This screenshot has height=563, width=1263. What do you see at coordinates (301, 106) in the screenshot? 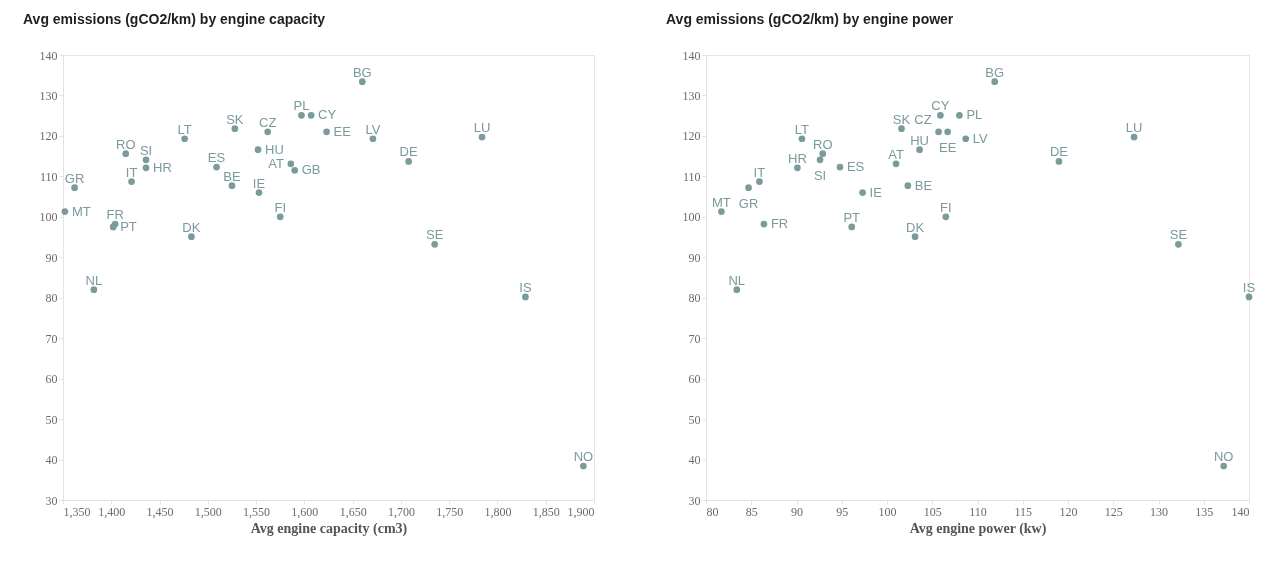
I see `annotation: PL` at bounding box center [301, 106].